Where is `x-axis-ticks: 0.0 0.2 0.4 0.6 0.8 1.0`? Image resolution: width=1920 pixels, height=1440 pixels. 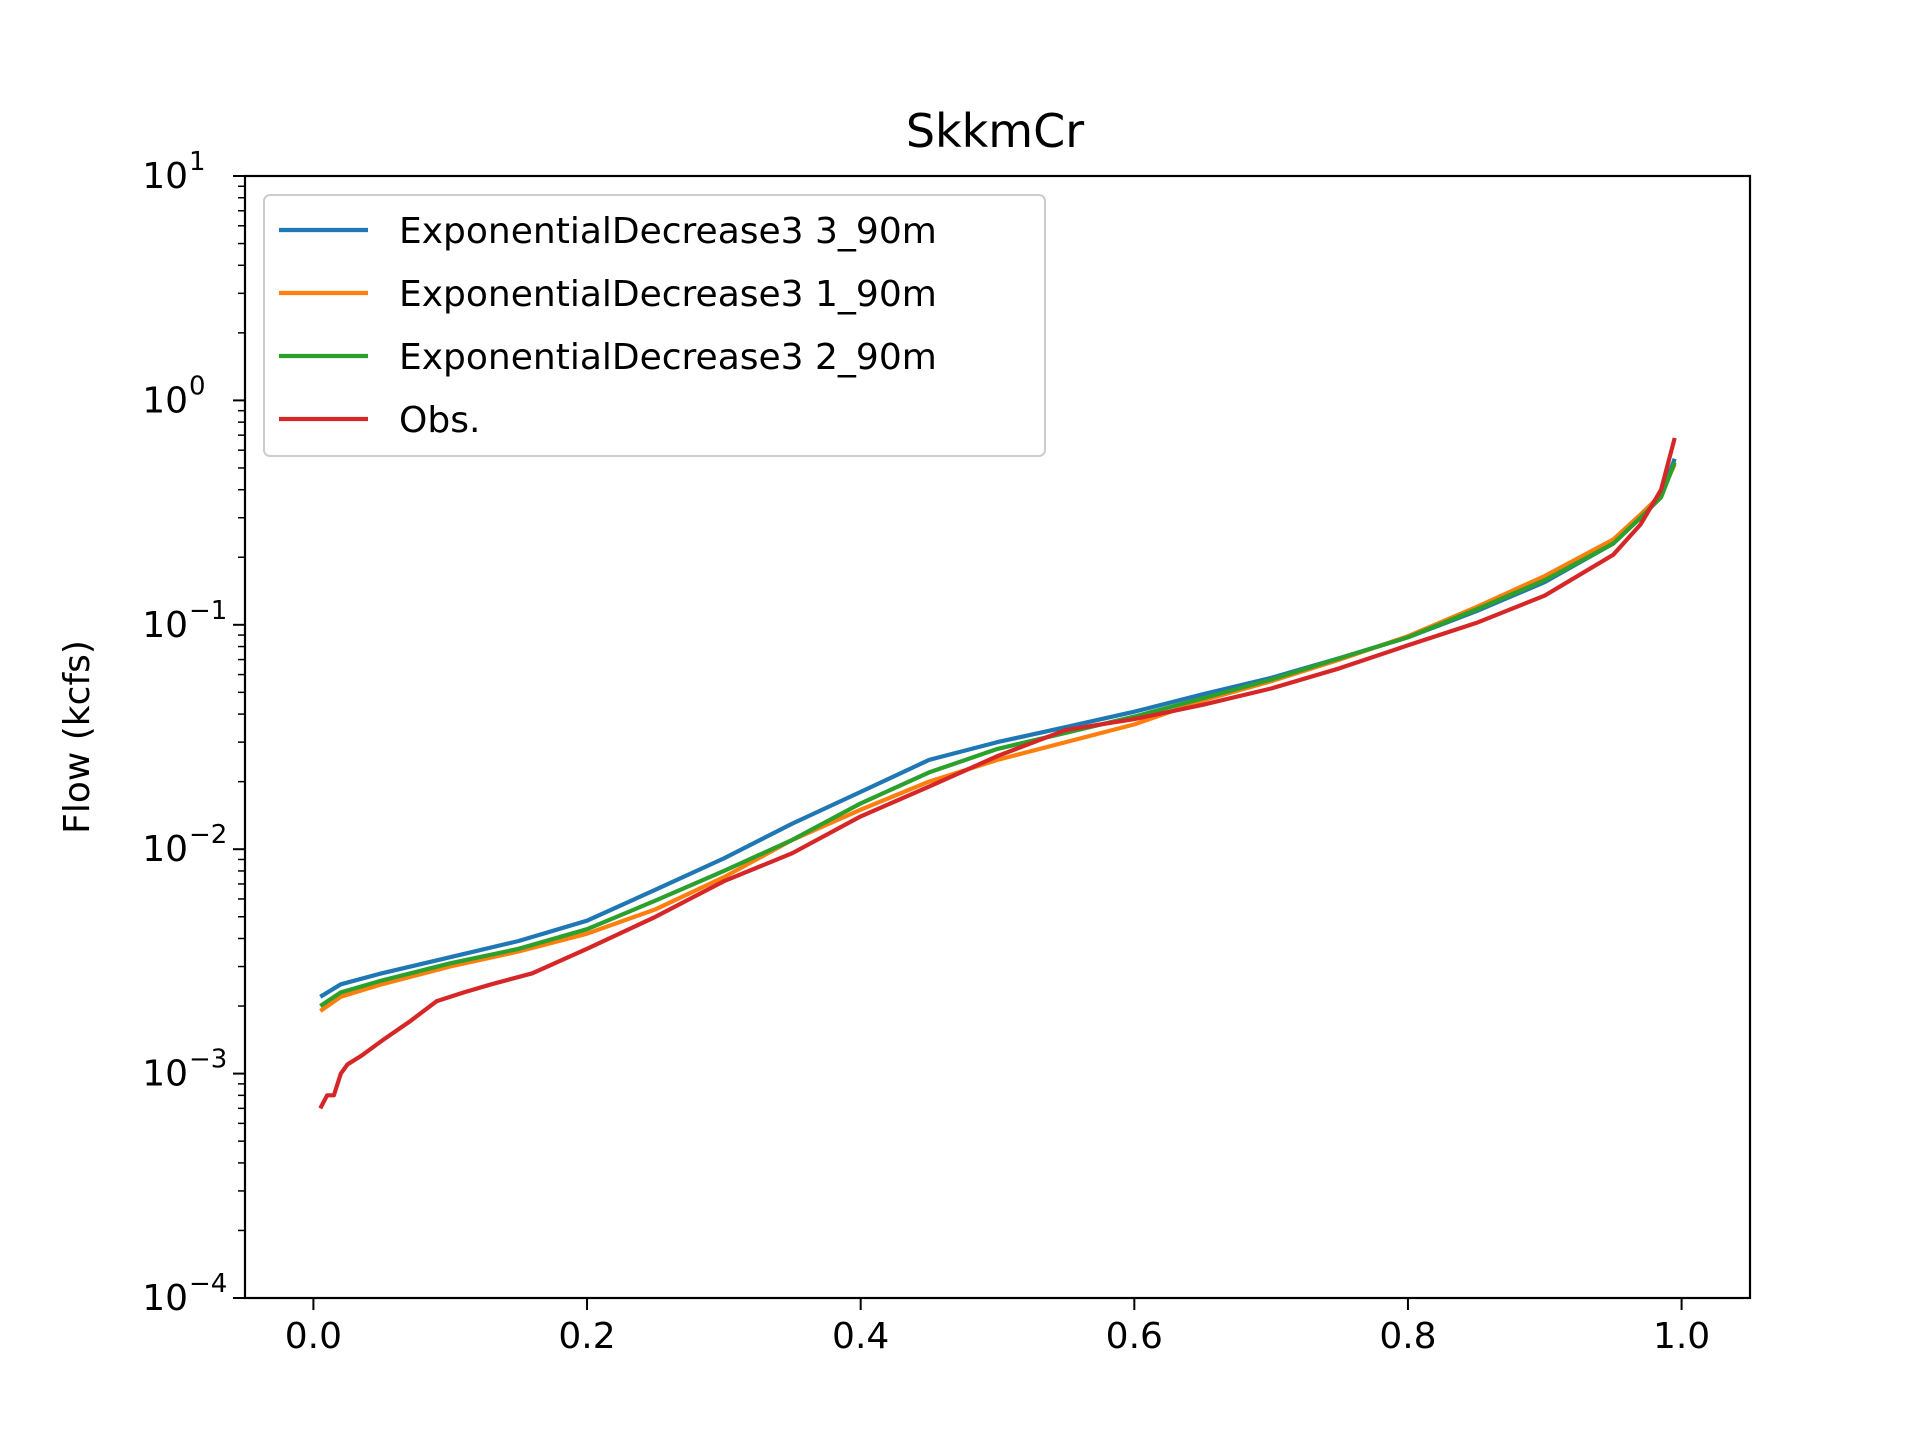 x-axis-ticks: 0.0 0.2 0.4 0.6 0.8 1.0 is located at coordinates (997, 1327).